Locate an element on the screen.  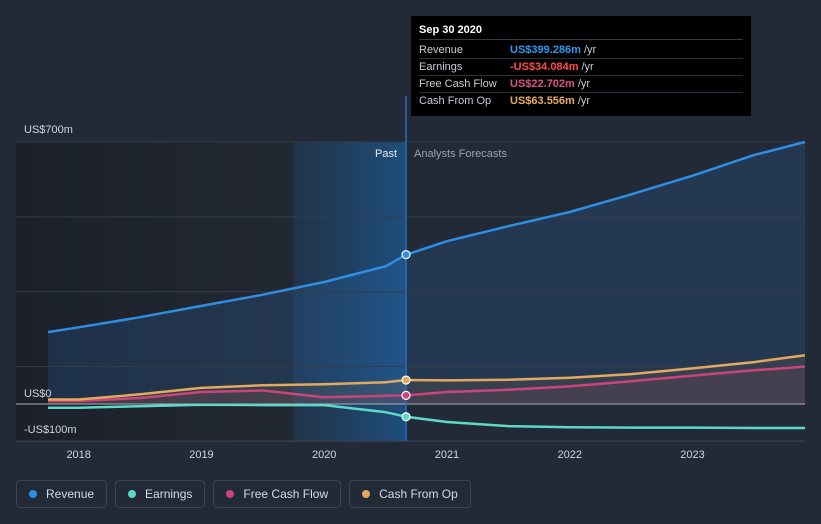
x-tick-label: 2022 is located at coordinates (569, 455).